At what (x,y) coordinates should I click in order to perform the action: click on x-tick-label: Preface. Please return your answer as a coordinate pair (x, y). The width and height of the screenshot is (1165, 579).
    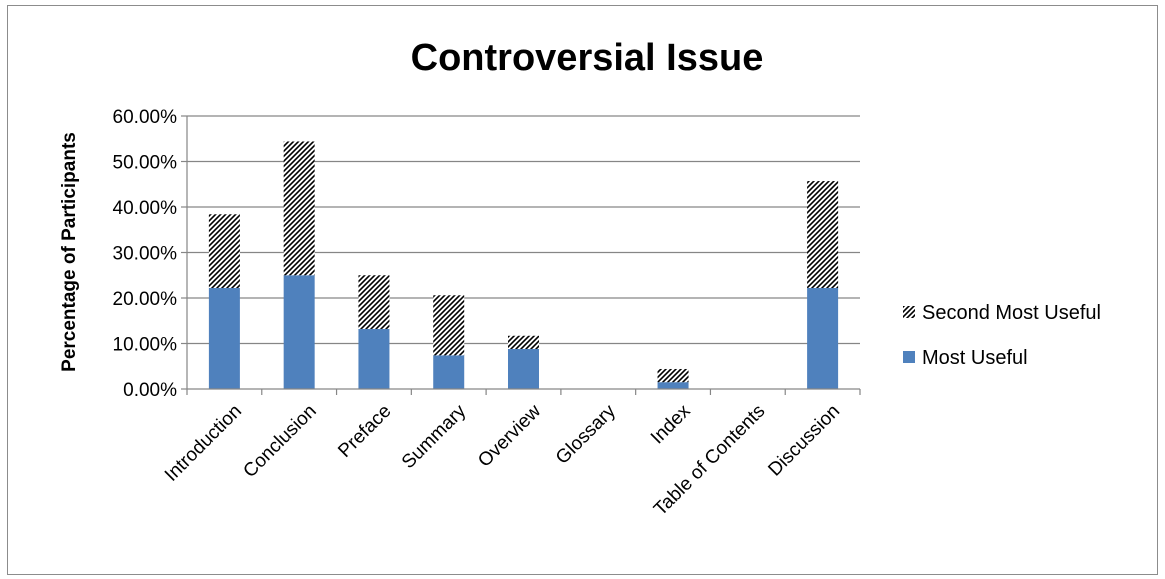
    Looking at the image, I should click on (364, 431).